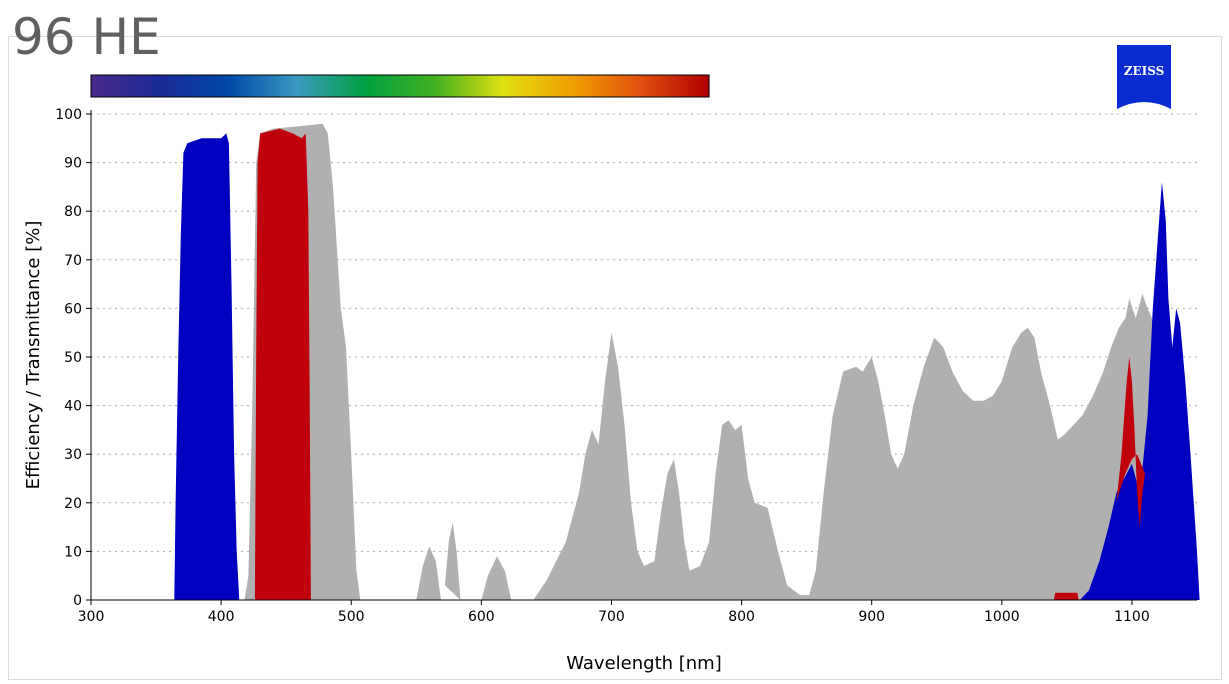 This screenshot has height=684, width=1229. What do you see at coordinates (73, 407) in the screenshot?
I see `y-tick-label: 40` at bounding box center [73, 407].